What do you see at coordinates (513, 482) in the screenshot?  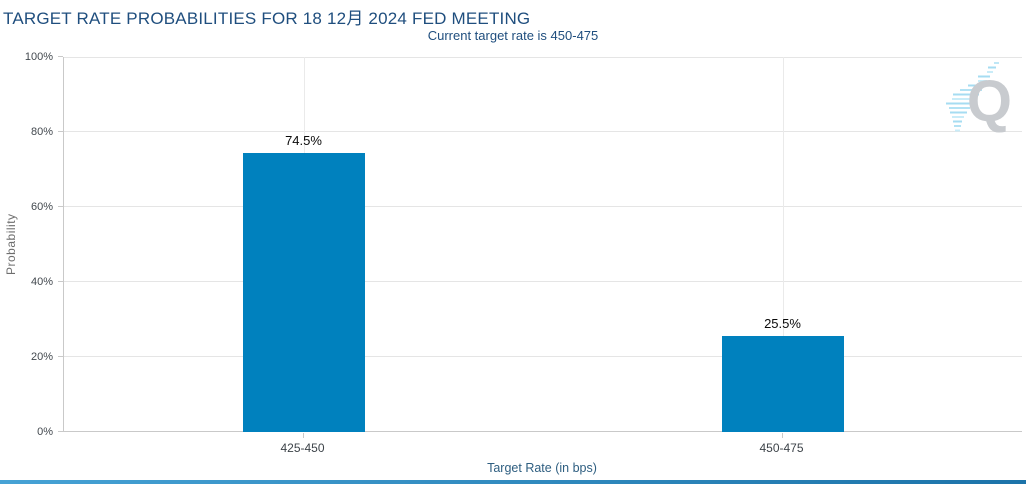 I see `bottom-accent-bar` at bounding box center [513, 482].